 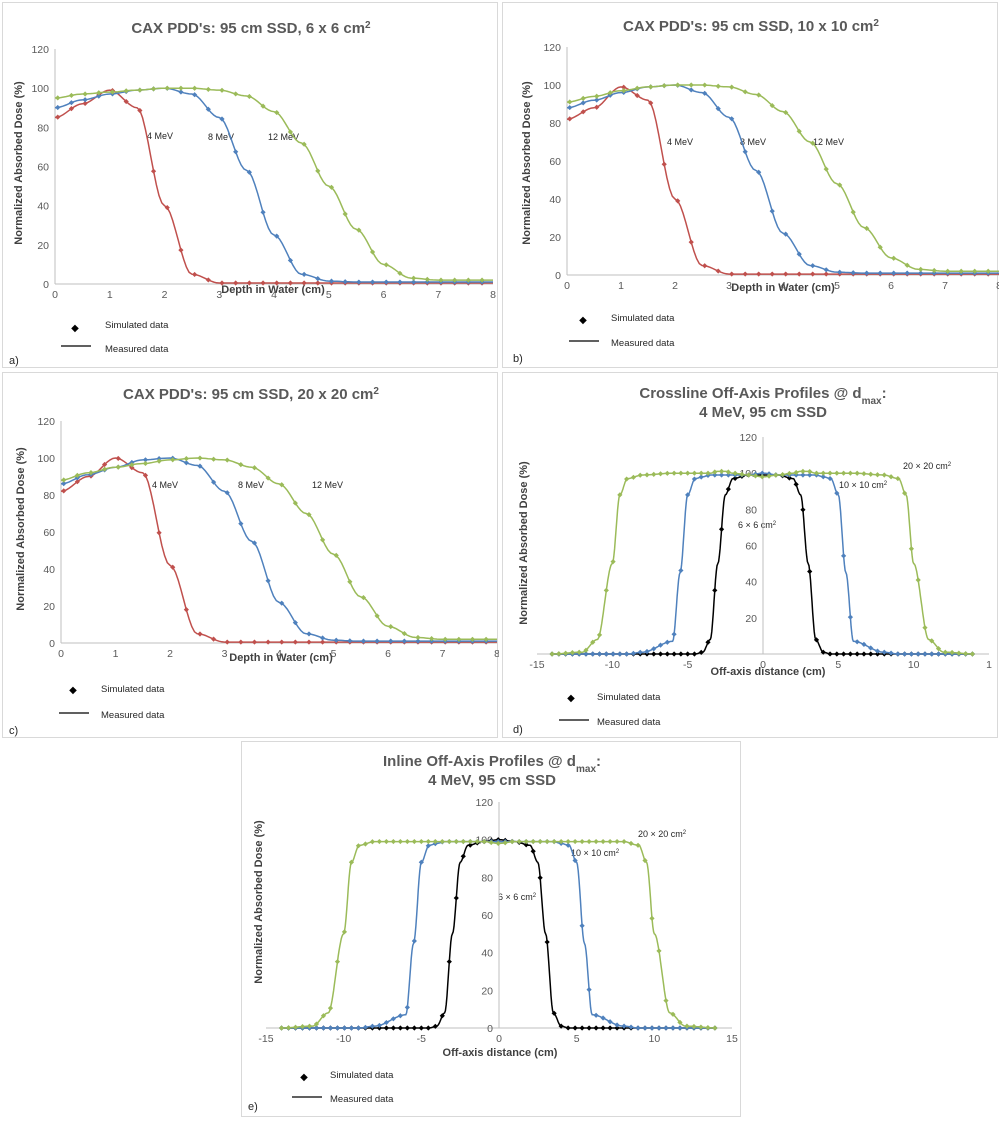 I want to click on chart-a-title: CAX PDD's: 95 cm SSD, 6 x 6 cm2, so click(x=251, y=29).